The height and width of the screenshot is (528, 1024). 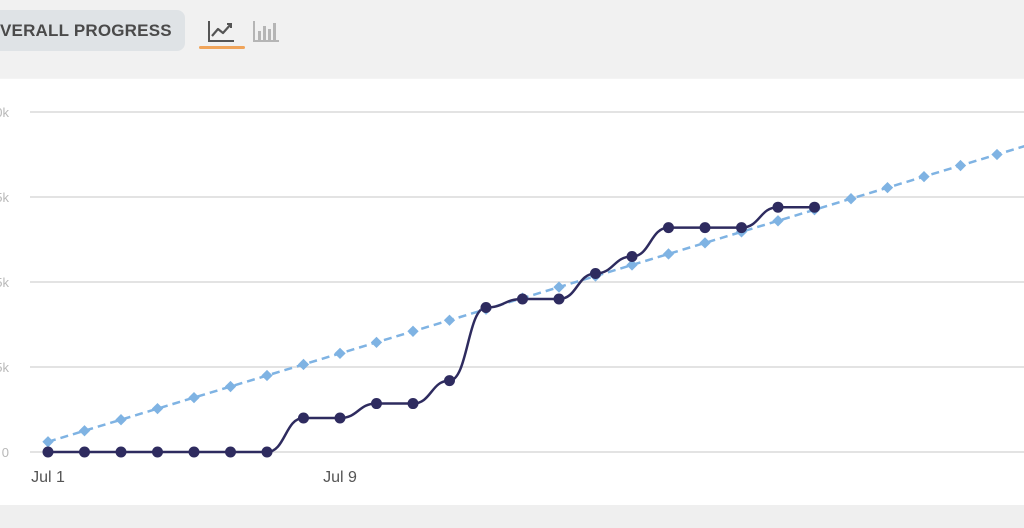 What do you see at coordinates (5, 452) in the screenshot?
I see `y-tick-label: 0` at bounding box center [5, 452].